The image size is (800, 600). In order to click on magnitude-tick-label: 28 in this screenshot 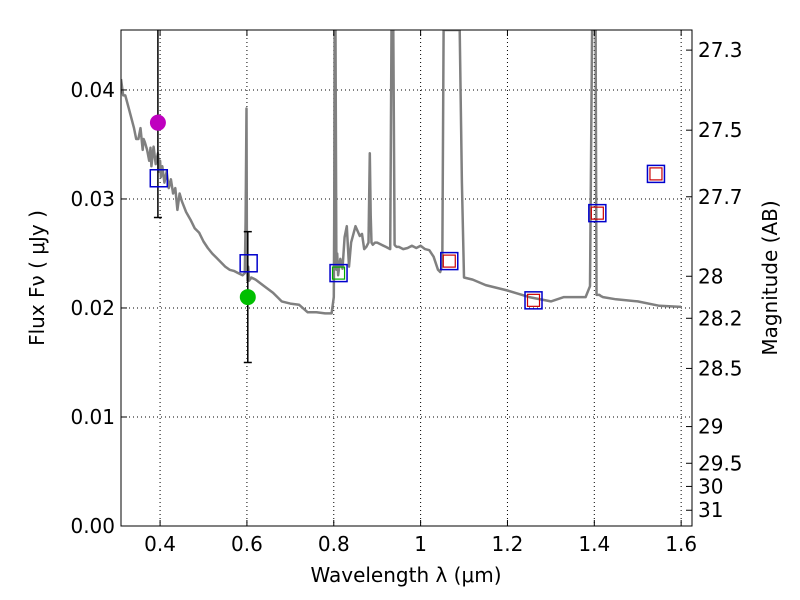, I will do `click(710, 276)`.